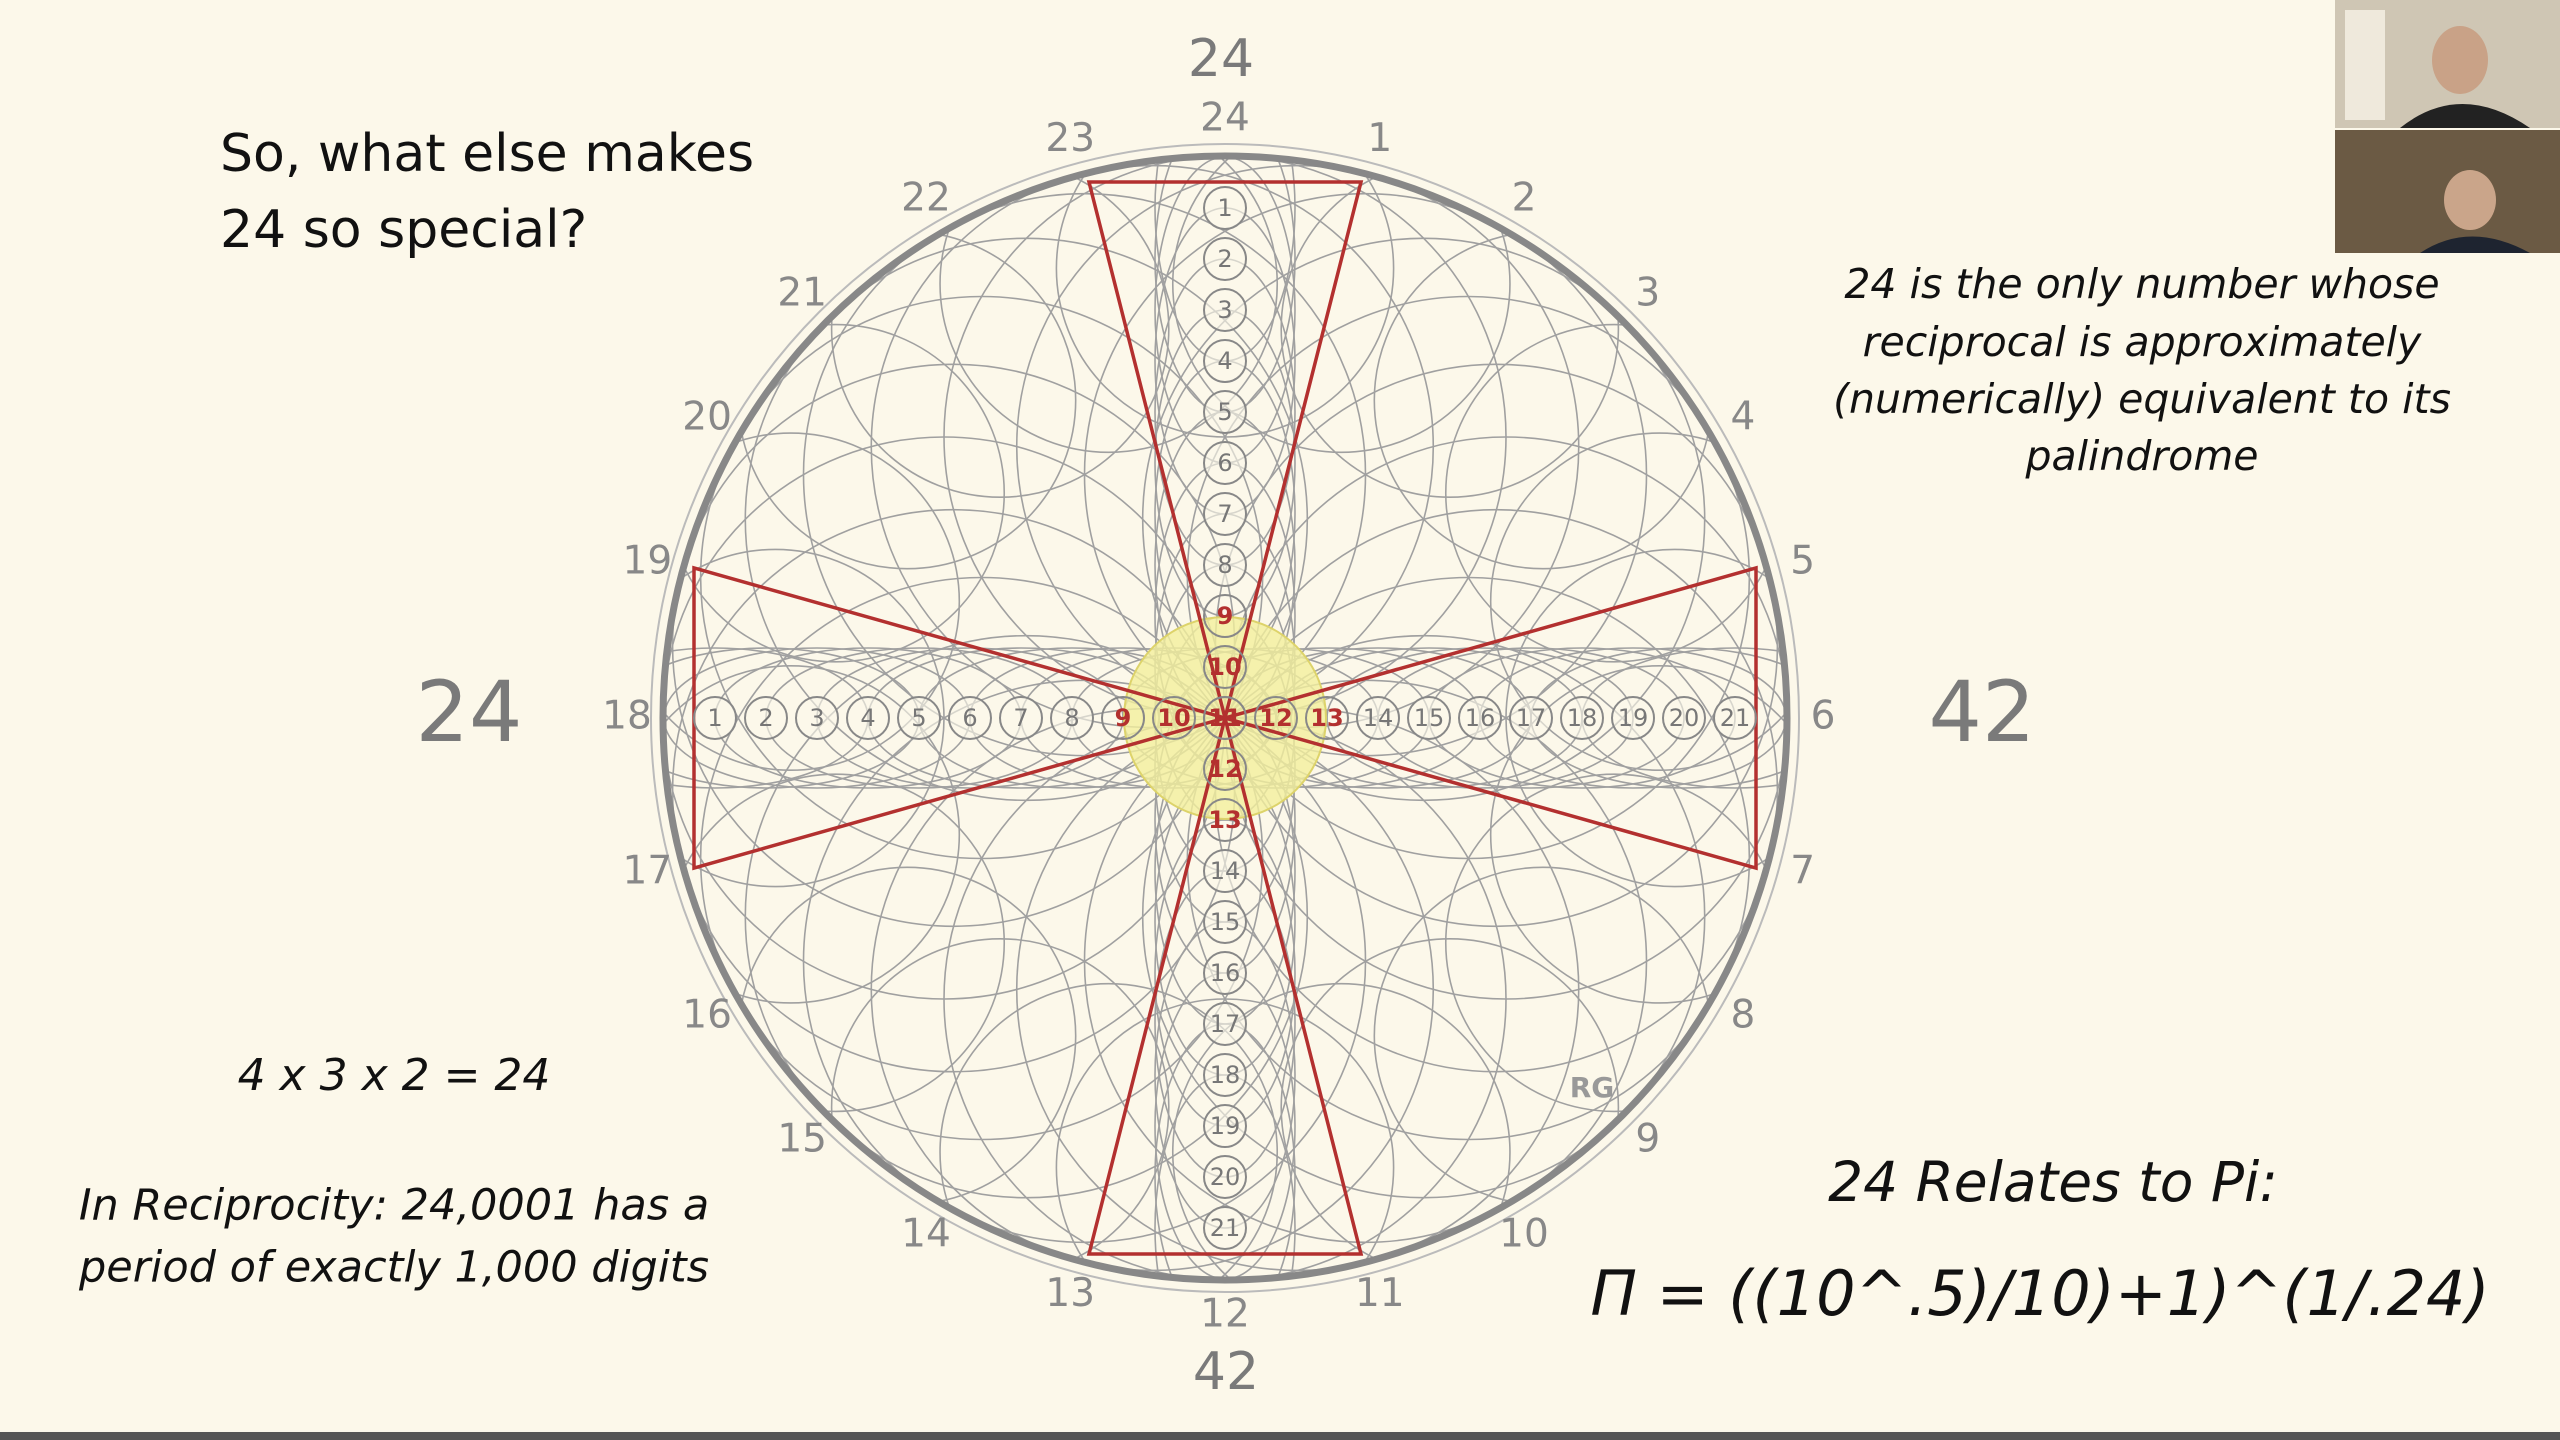 Image resolution: width=2560 pixels, height=1440 pixels. What do you see at coordinates (1742, 1015) in the screenshot?
I see `dial-label: 8` at bounding box center [1742, 1015].